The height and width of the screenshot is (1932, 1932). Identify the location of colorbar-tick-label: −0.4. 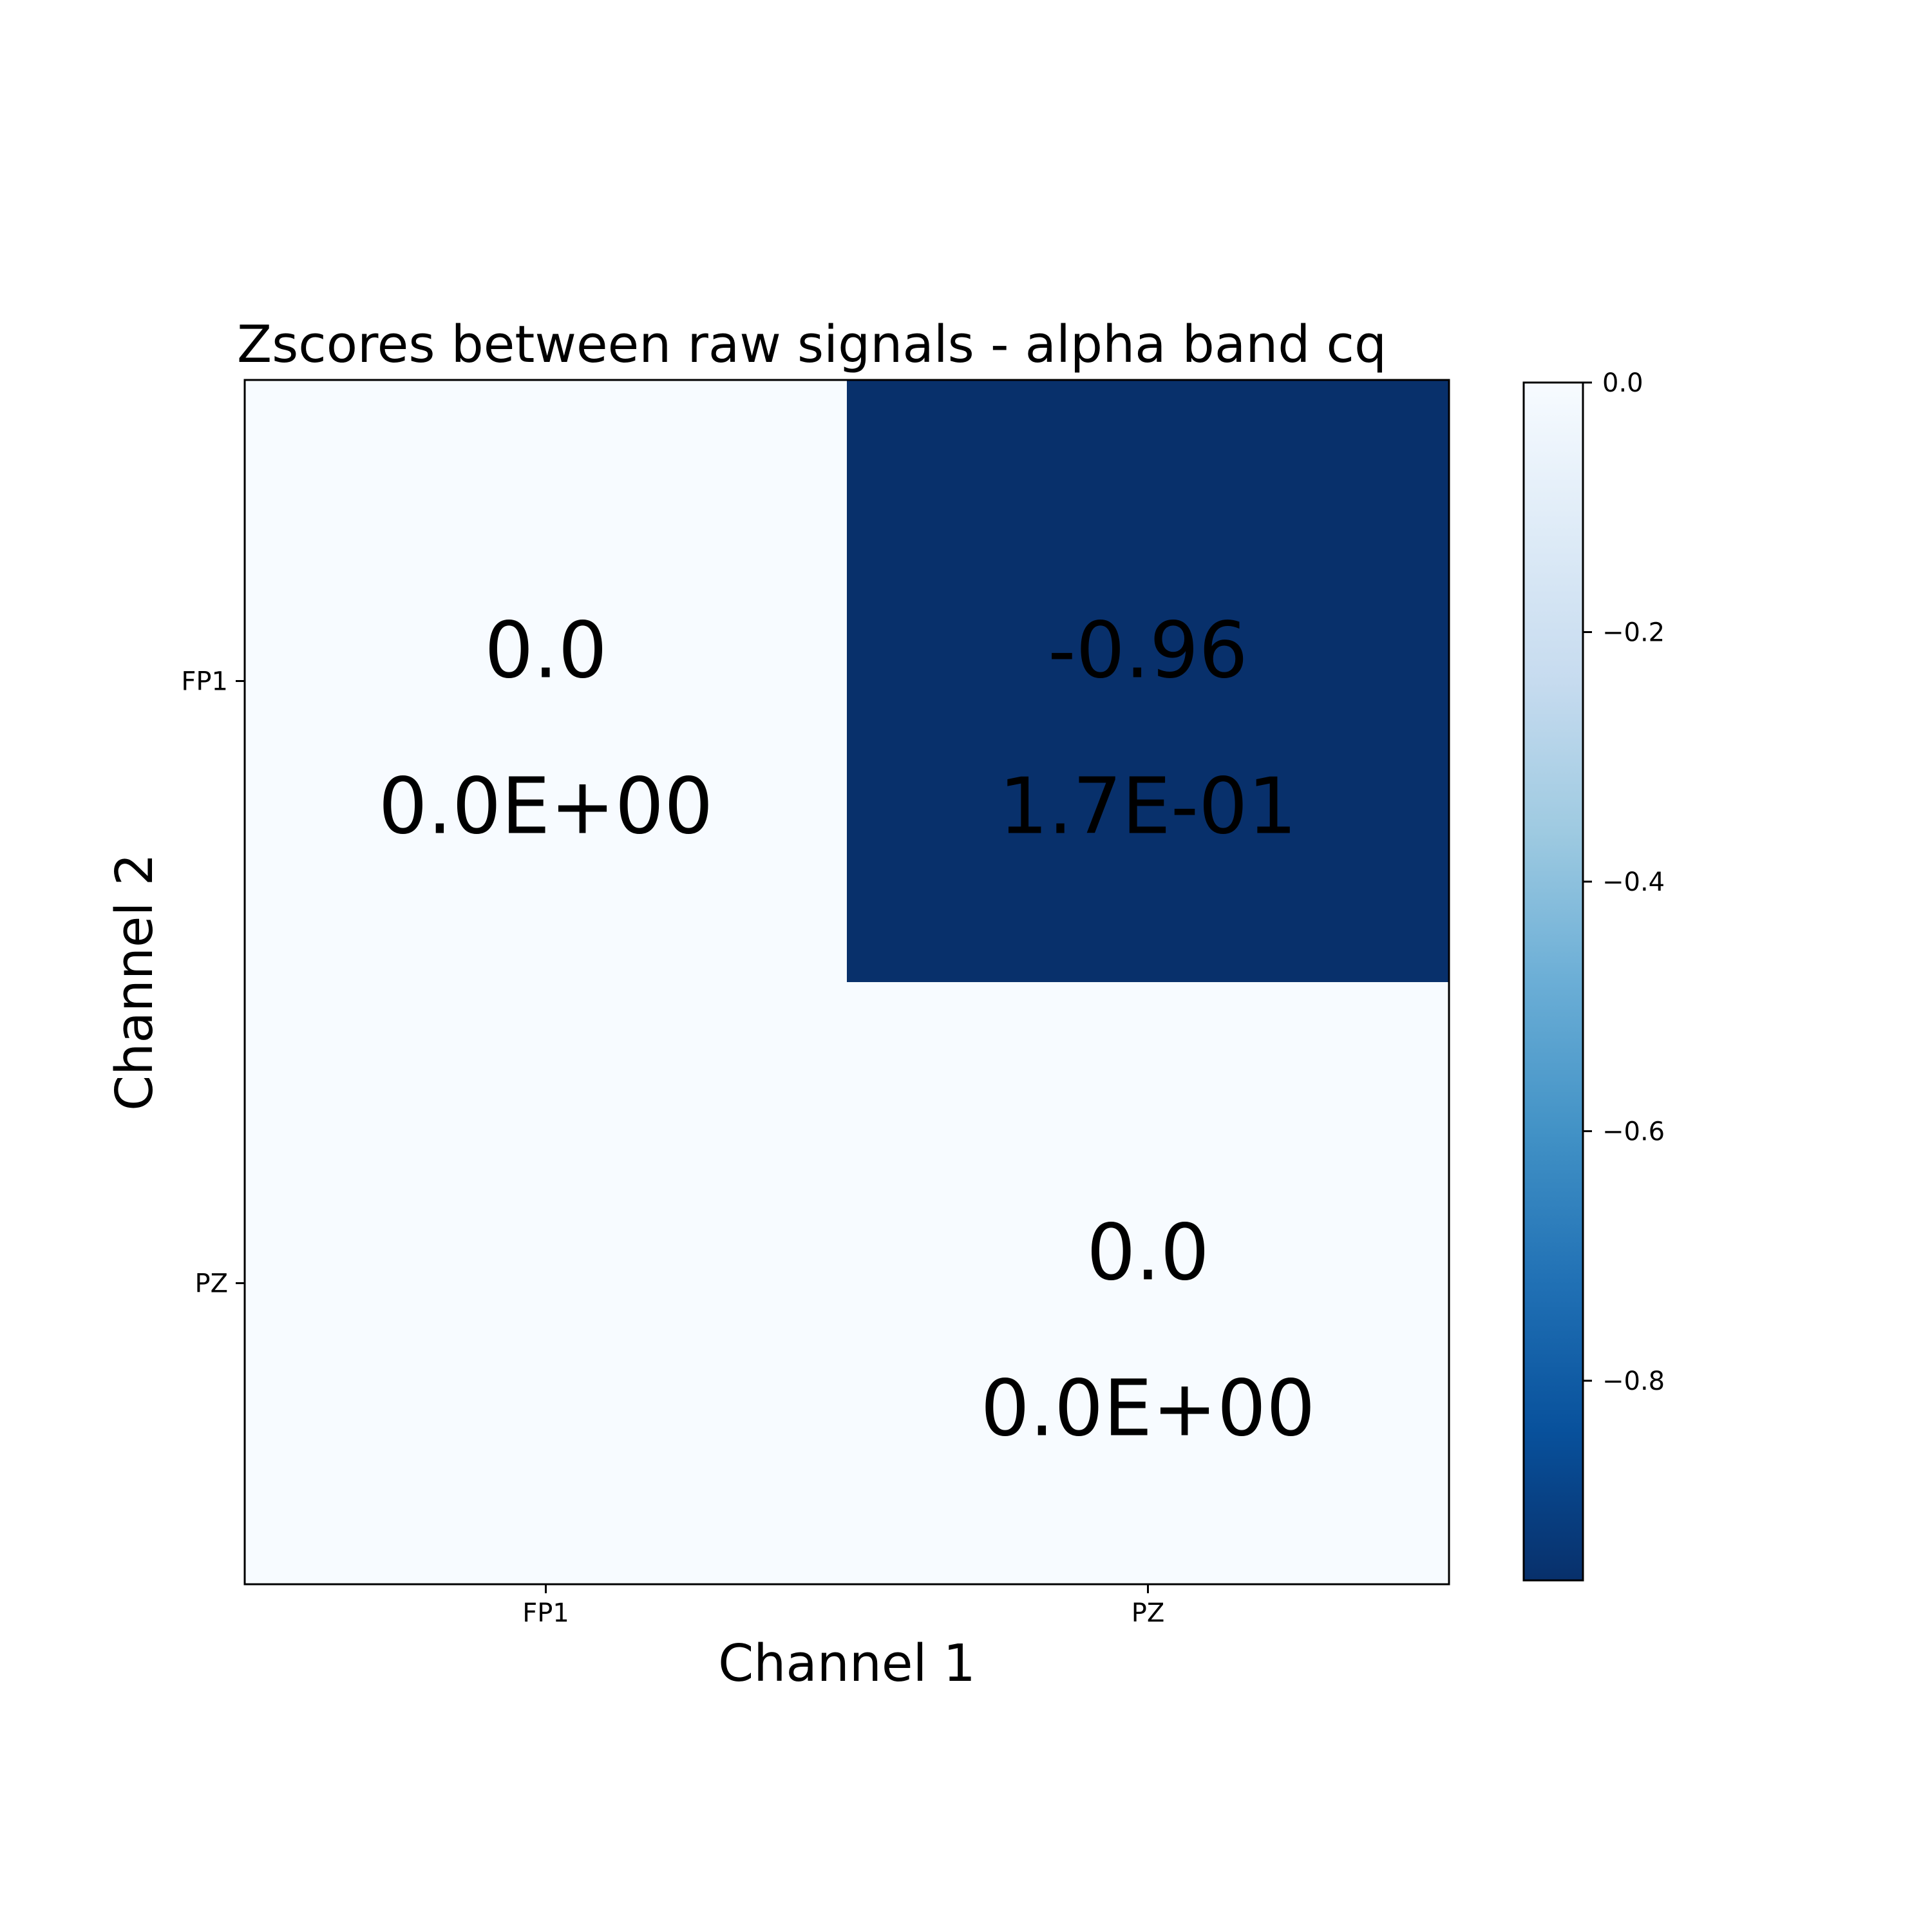
(1634, 882).